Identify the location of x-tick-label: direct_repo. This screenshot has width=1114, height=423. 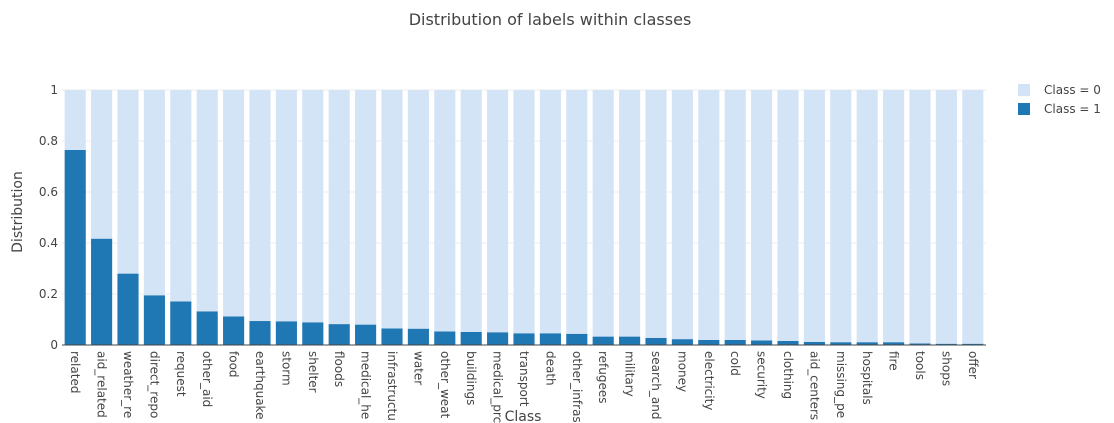
(154, 384).